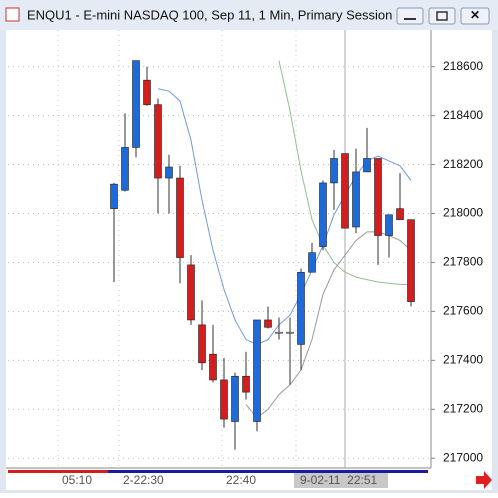 The width and height of the screenshot is (498, 498). Describe the element at coordinates (77, 480) in the screenshot. I see `x-tick-label: 05:10` at that location.